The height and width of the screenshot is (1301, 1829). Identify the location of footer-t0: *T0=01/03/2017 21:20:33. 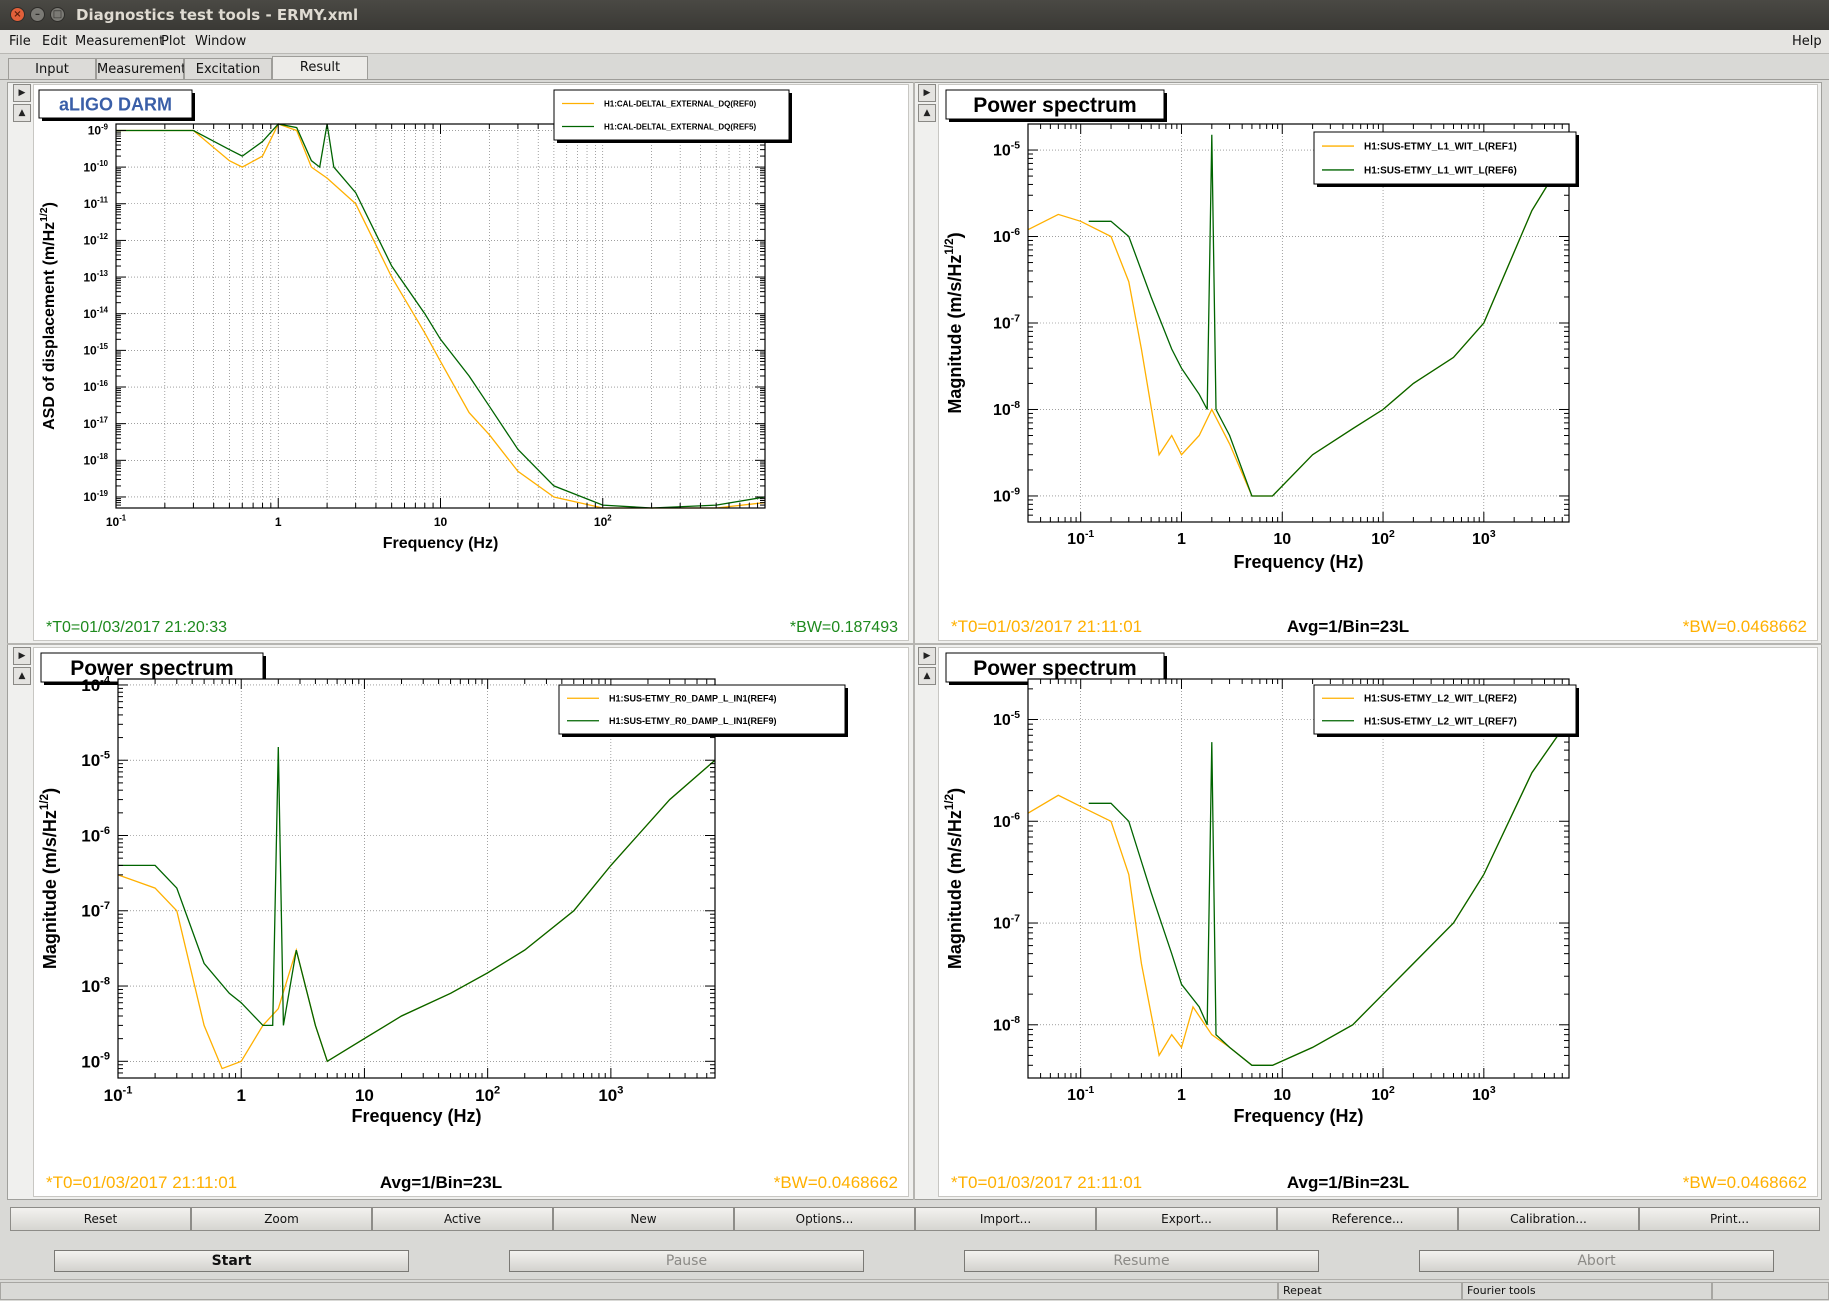
(136, 627).